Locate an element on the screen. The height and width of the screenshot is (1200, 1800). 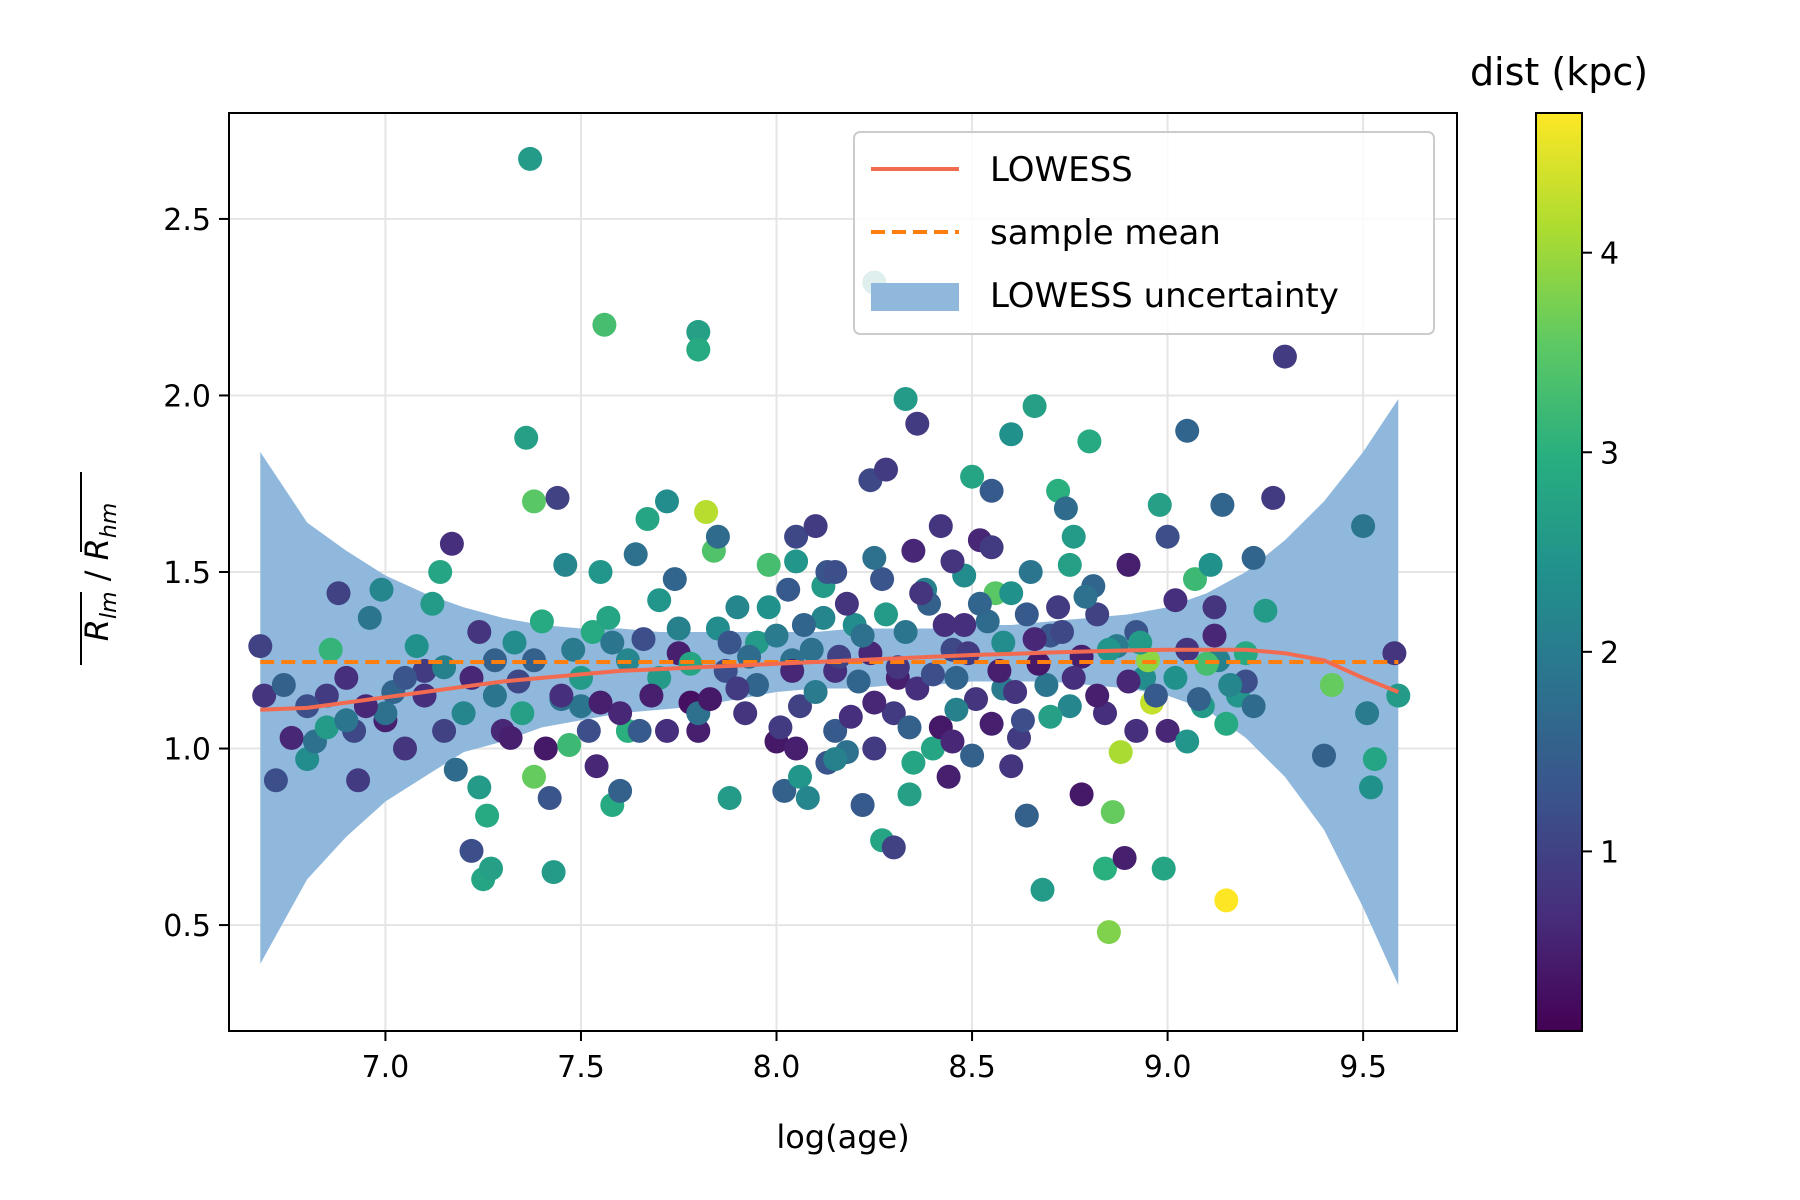
colorbar-tick-label-2: 3 is located at coordinates (1609, 453).